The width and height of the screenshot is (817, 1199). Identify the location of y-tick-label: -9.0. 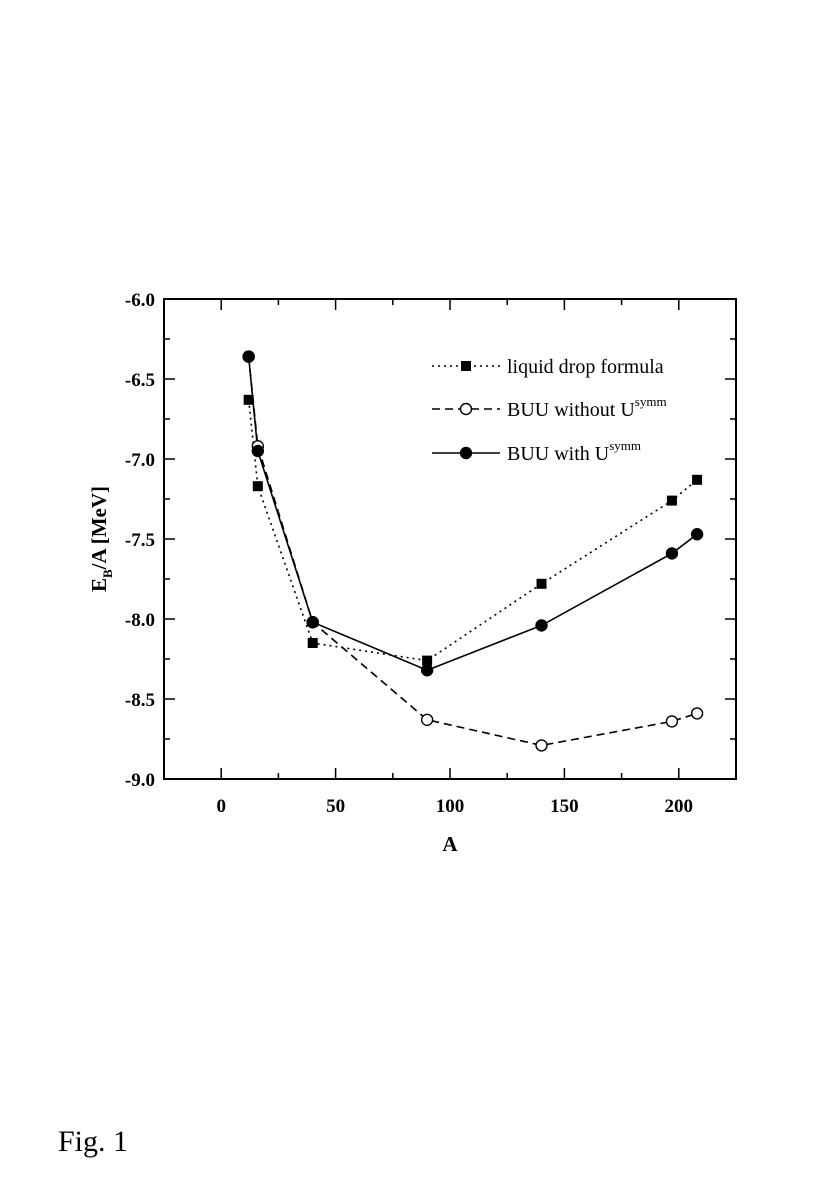
(140, 780).